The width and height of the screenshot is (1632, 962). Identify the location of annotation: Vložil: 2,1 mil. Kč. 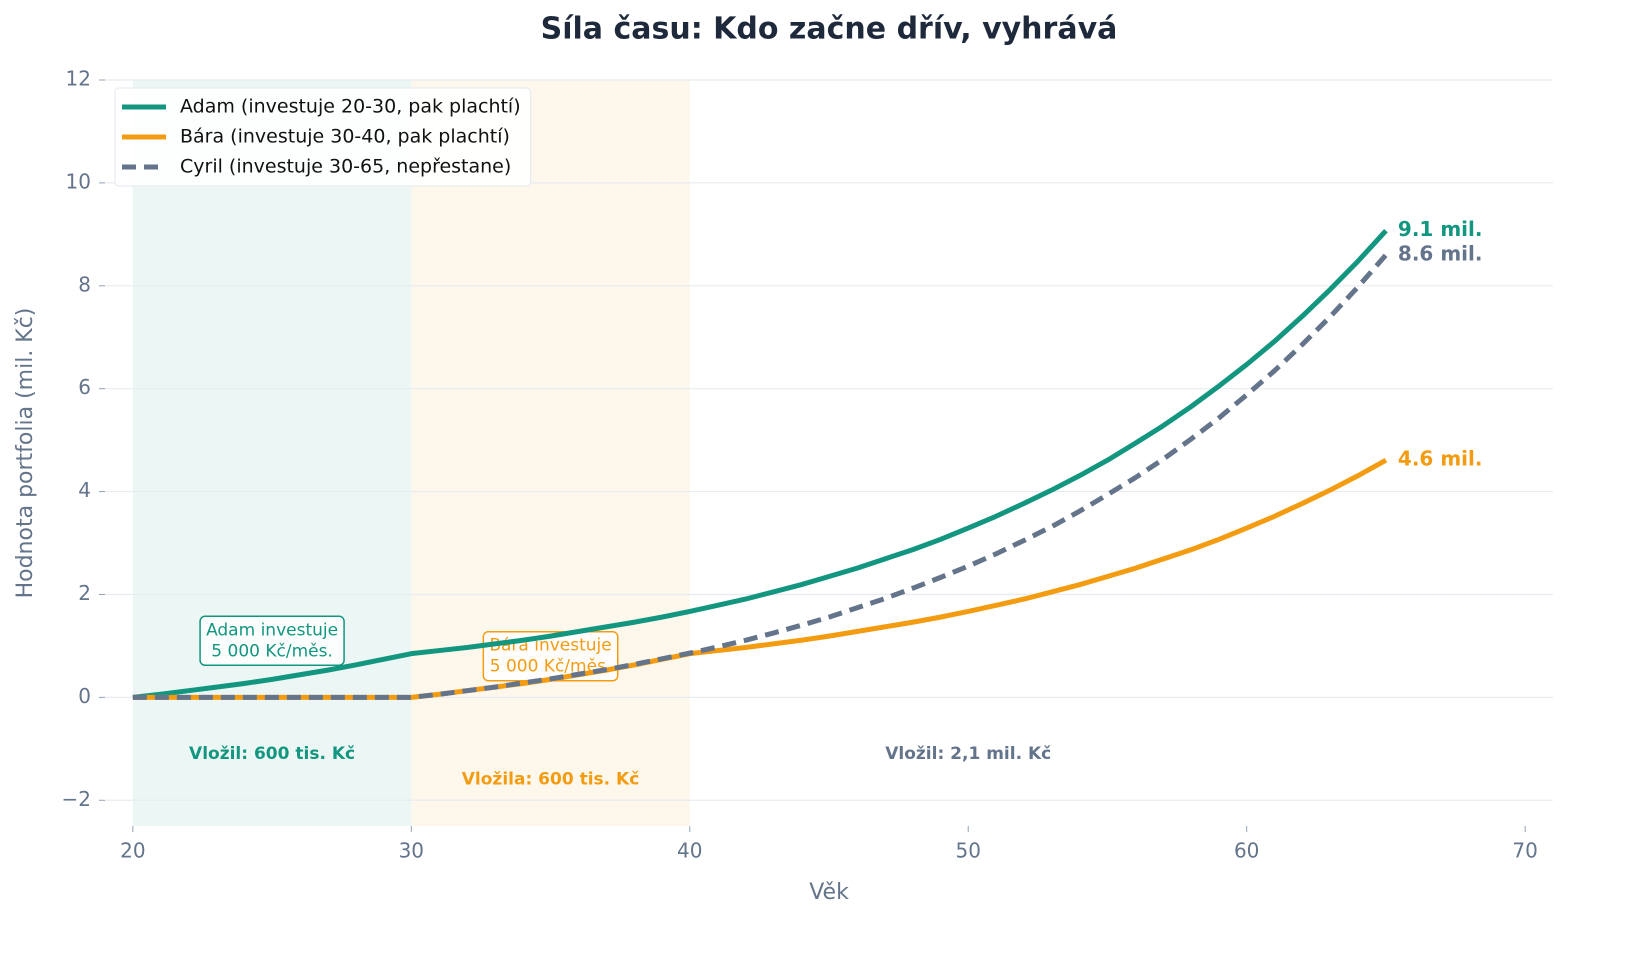
(968, 754).